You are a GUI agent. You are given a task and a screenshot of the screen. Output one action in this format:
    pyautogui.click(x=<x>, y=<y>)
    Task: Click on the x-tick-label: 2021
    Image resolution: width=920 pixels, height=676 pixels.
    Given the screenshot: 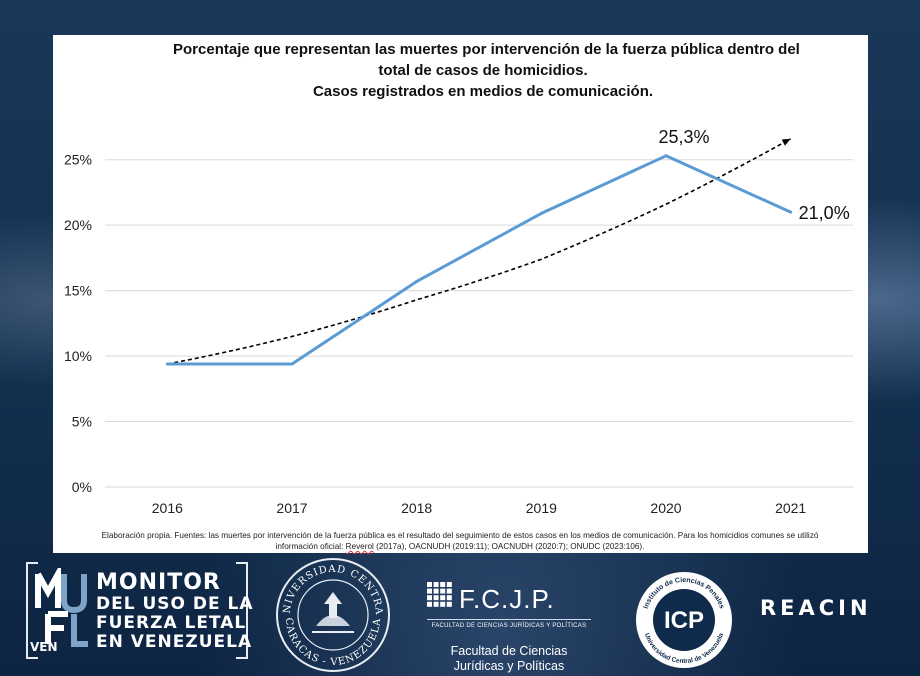 What is the action you would take?
    pyautogui.click(x=790, y=508)
    